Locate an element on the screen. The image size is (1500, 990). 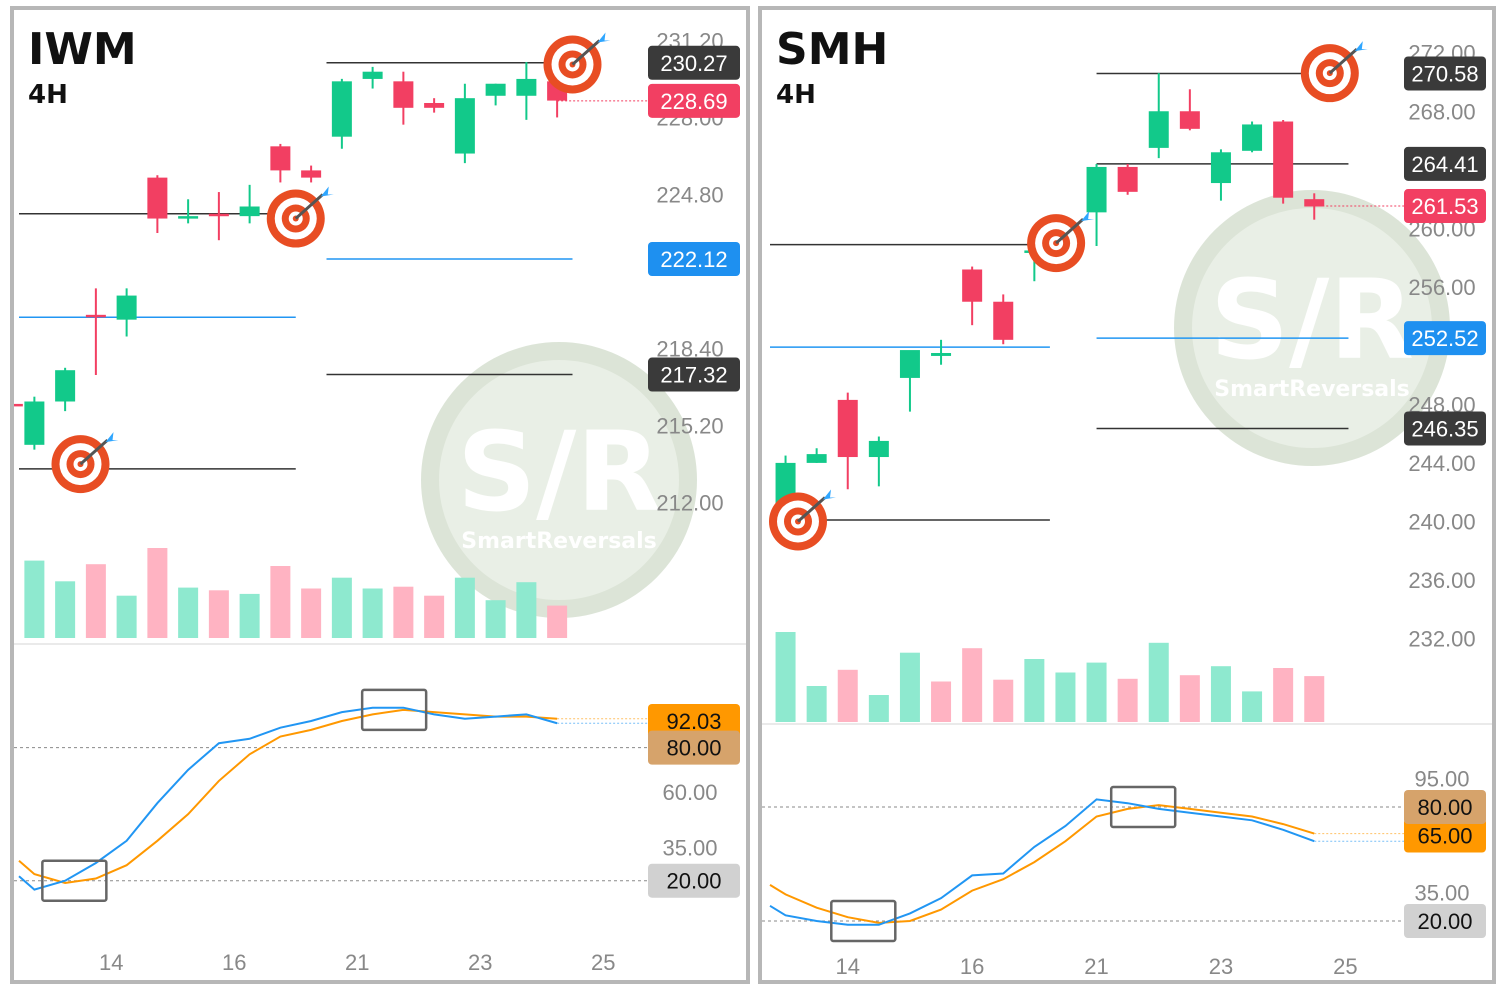
iwm-level-0-label: 230.27 is located at coordinates (693, 63).